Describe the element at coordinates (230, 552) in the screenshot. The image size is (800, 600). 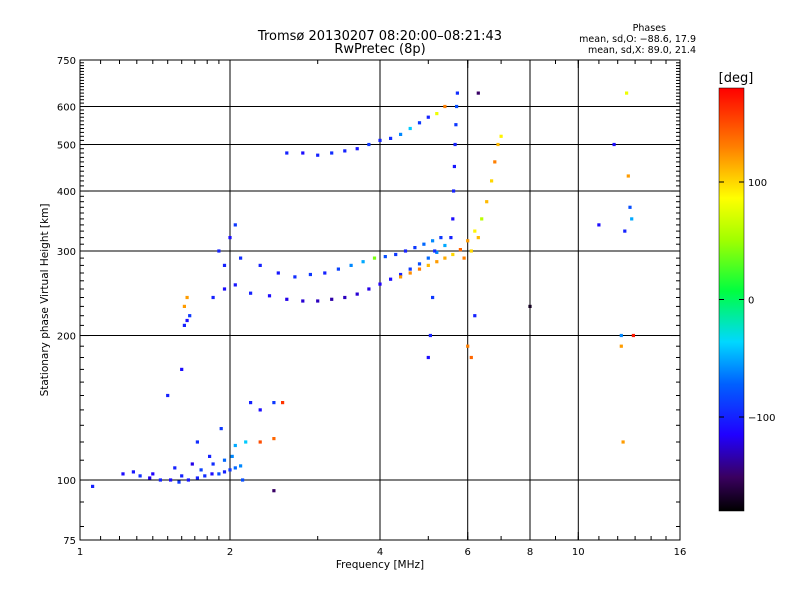
I see `x-tick-label: 2` at that location.